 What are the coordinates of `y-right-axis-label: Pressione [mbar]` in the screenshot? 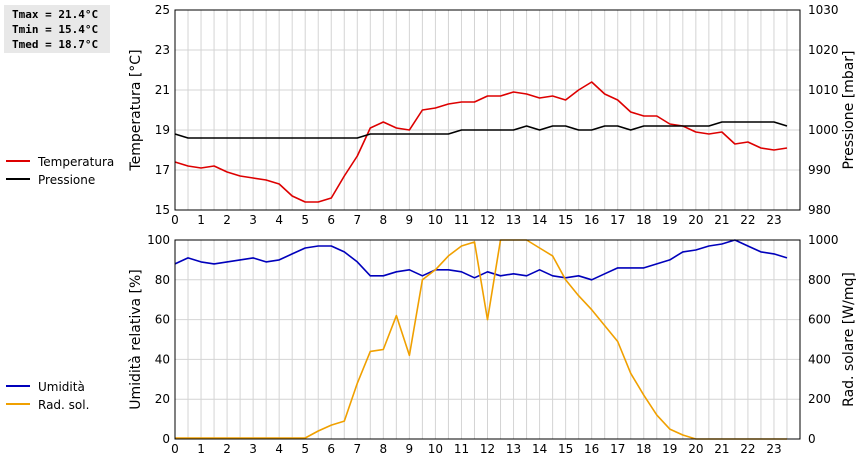 It's located at (849, 109).